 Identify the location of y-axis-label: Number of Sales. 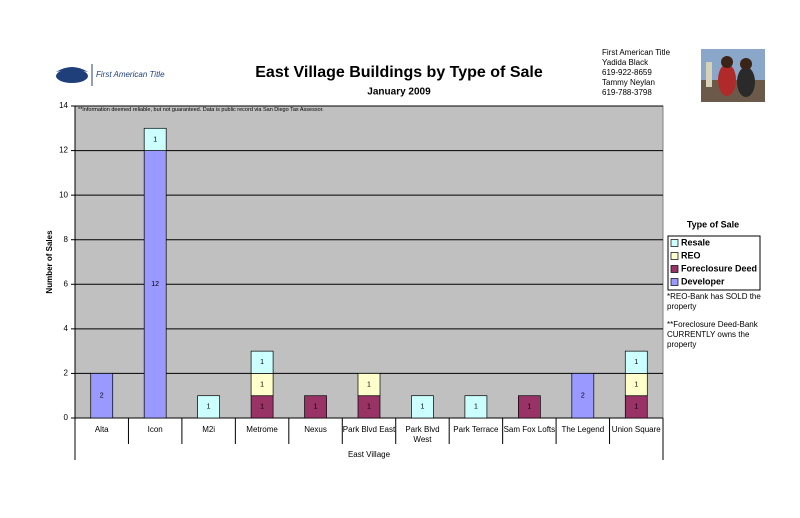
(49, 262).